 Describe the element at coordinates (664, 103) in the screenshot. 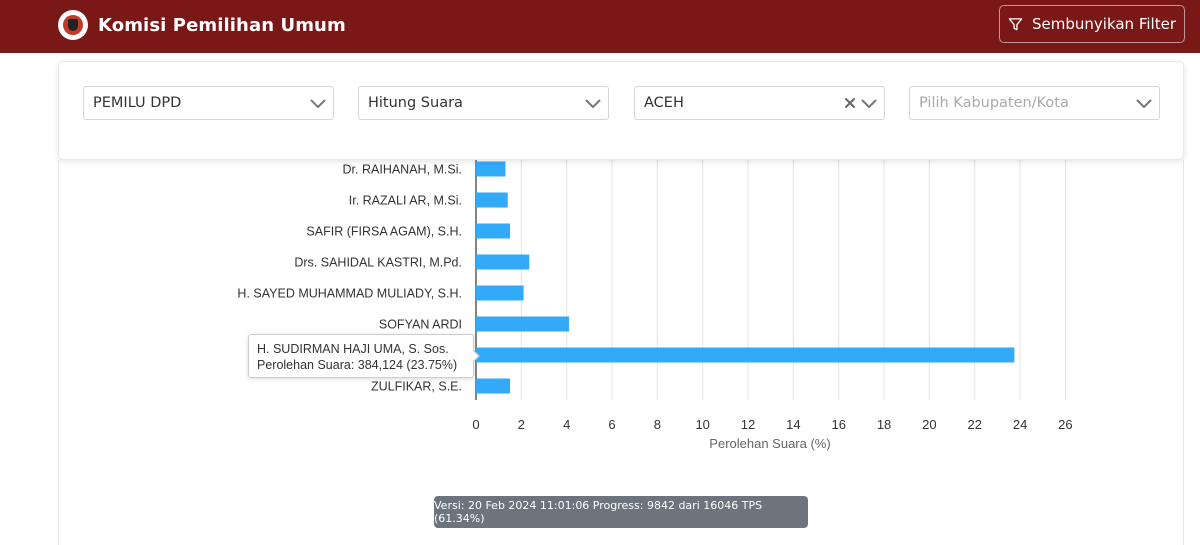

I see `province-value: ACEH` at that location.